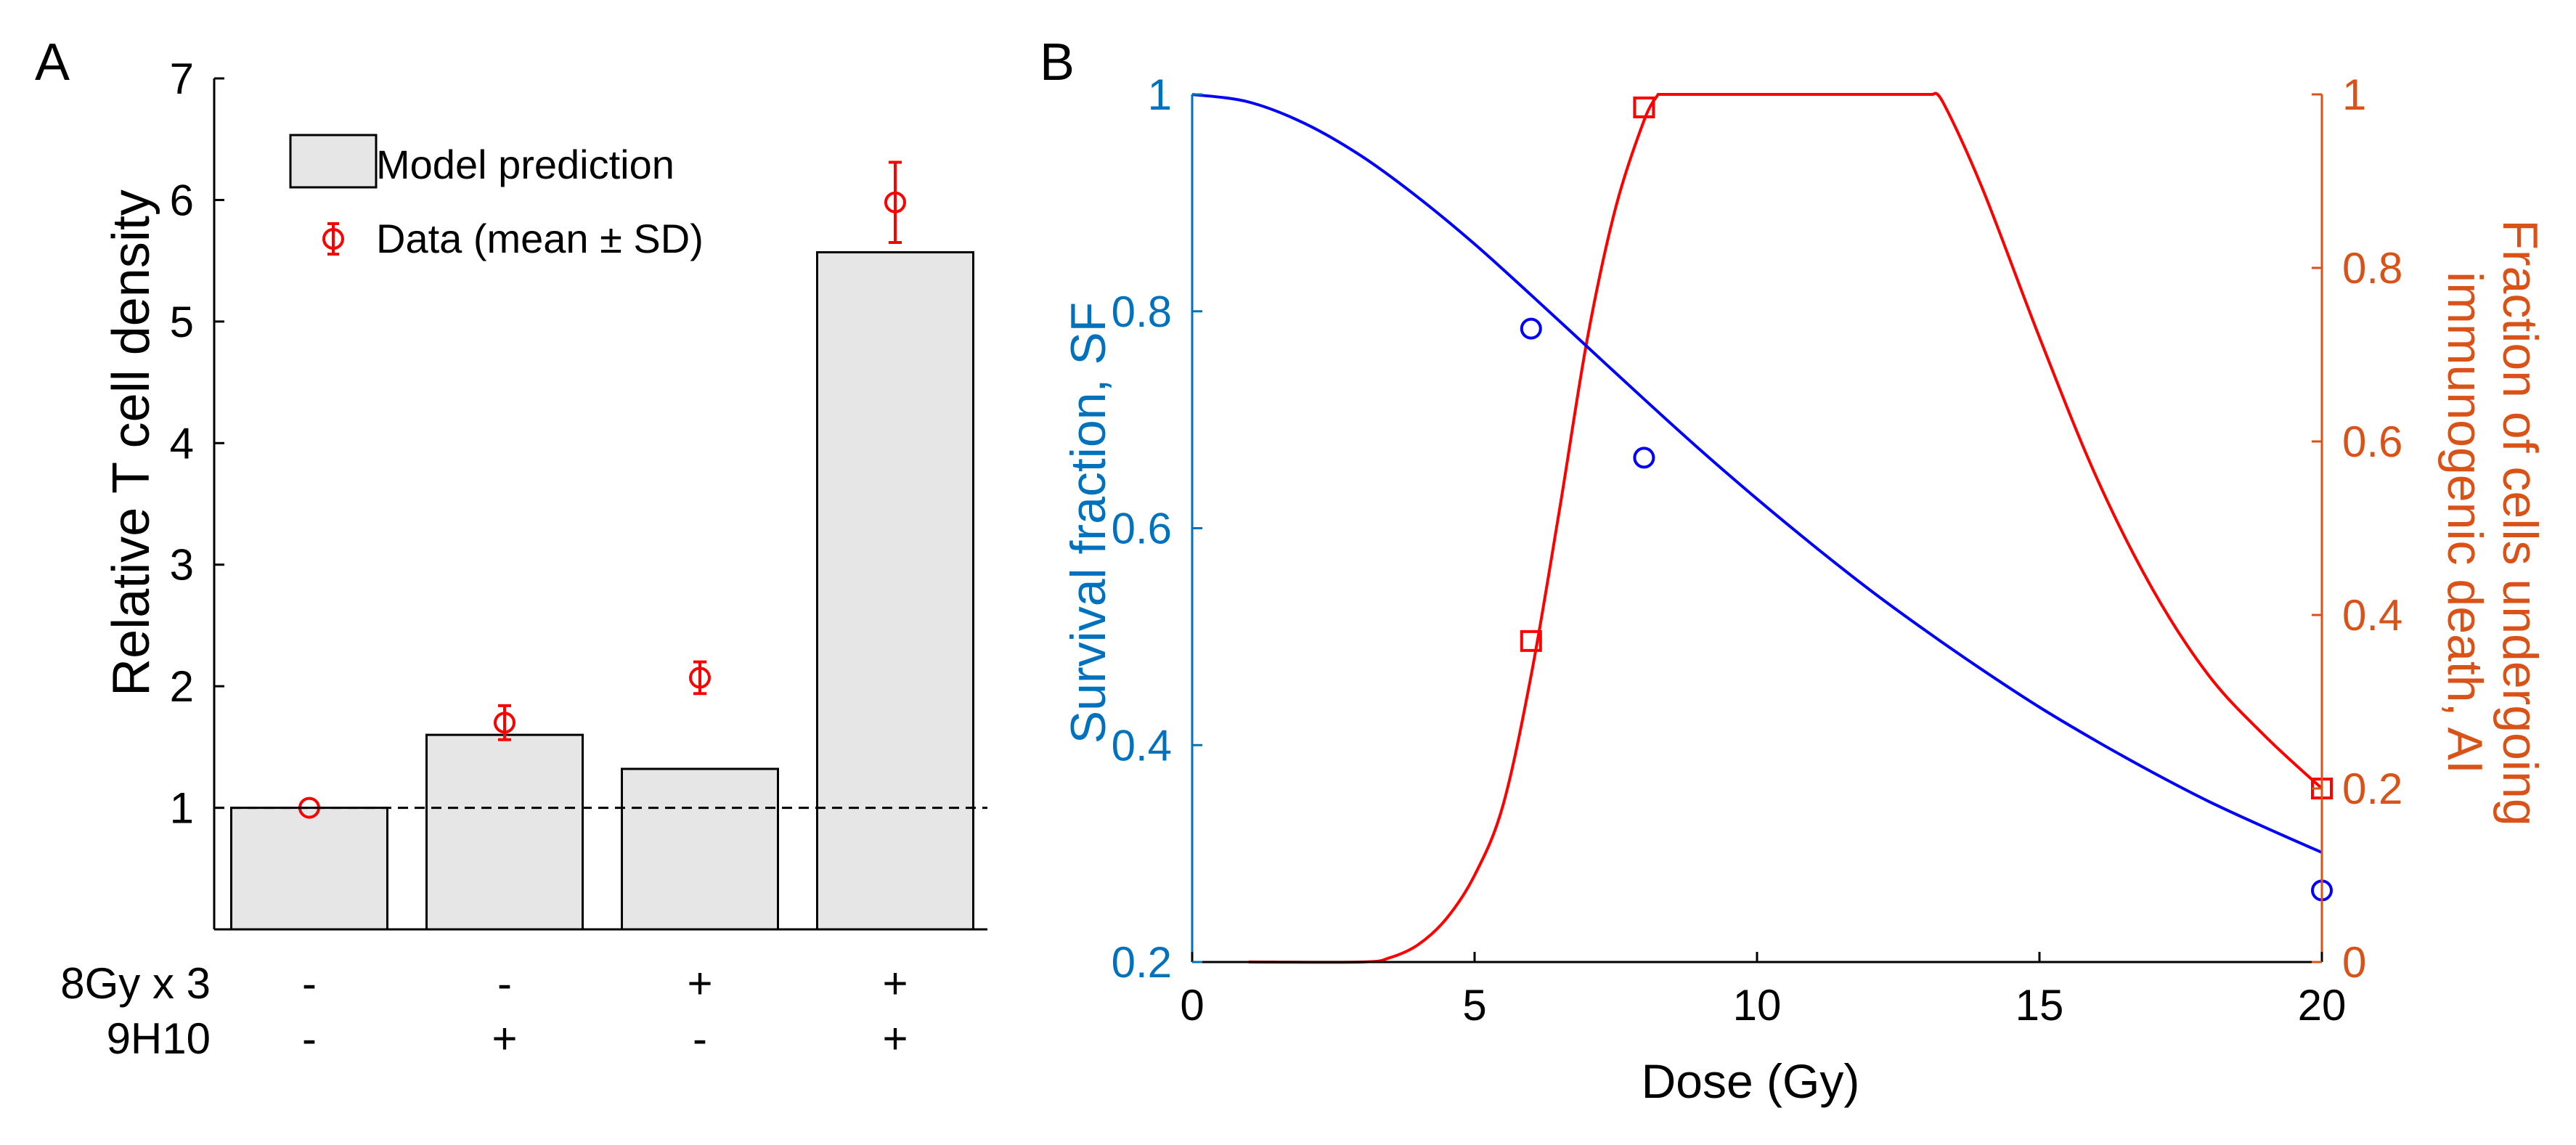 This screenshot has height=1145, width=2576. What do you see at coordinates (1751, 1081) in the screenshot?
I see `b-x-axis-label: Dose (Gy)` at bounding box center [1751, 1081].